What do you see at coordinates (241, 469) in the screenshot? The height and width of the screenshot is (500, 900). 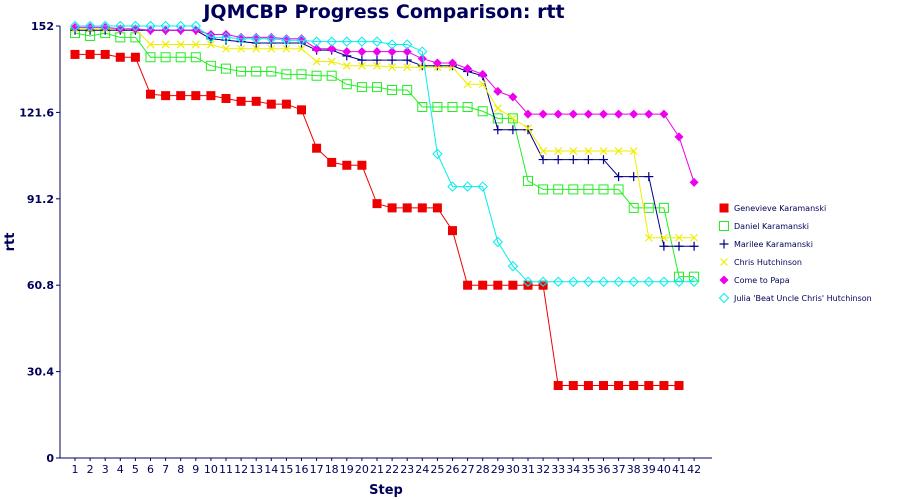 I see `x-tick-label: 12` at bounding box center [241, 469].